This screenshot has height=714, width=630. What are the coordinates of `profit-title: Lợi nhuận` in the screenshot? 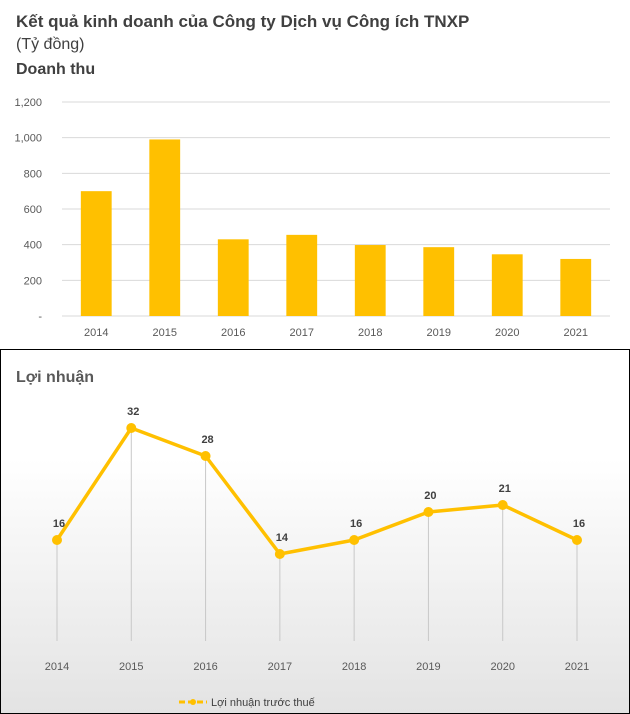 It's located at (55, 377).